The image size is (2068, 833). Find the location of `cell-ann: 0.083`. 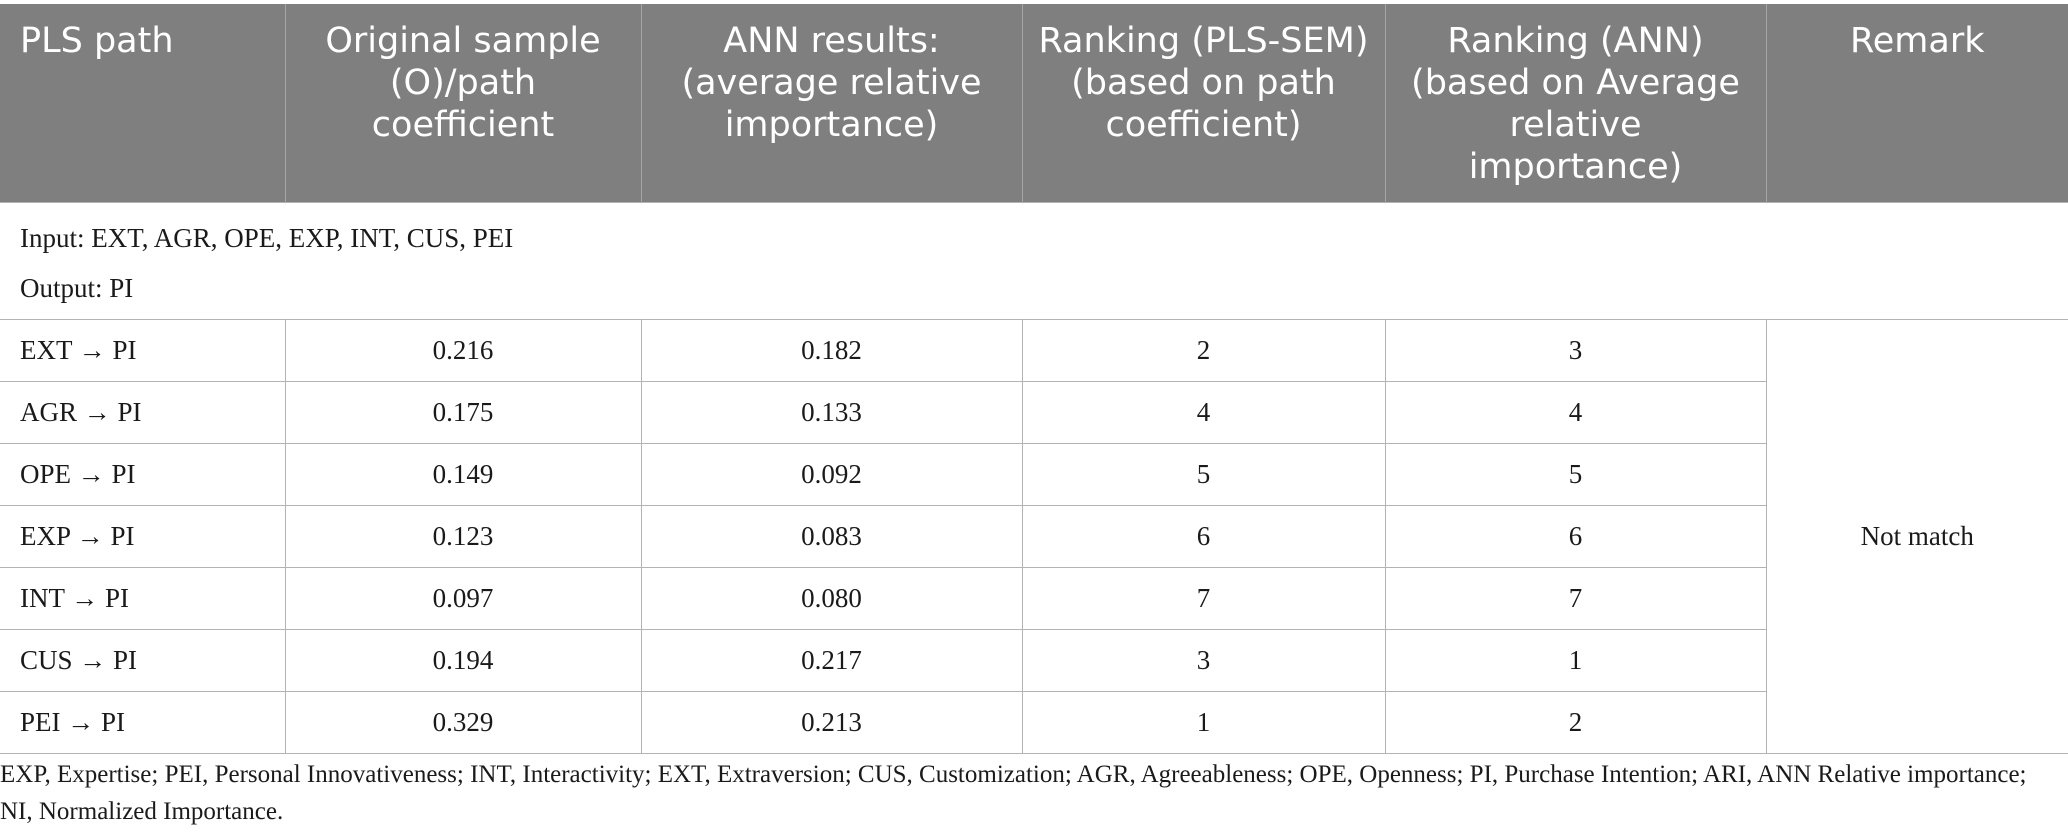

cell-ann: 0.083 is located at coordinates (831, 536).